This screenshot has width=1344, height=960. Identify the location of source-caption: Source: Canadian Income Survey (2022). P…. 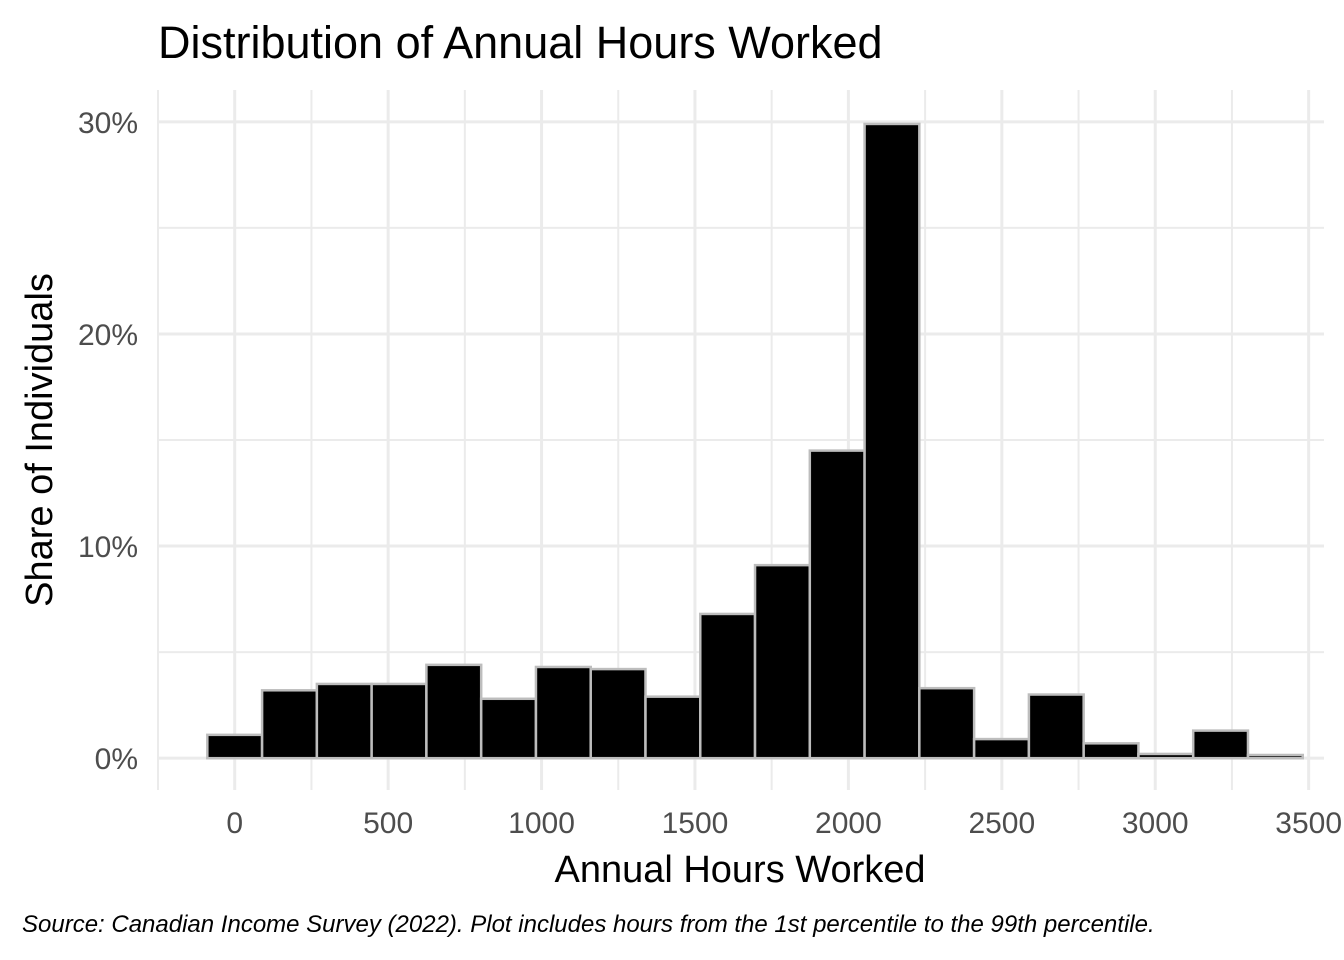
(588, 924).